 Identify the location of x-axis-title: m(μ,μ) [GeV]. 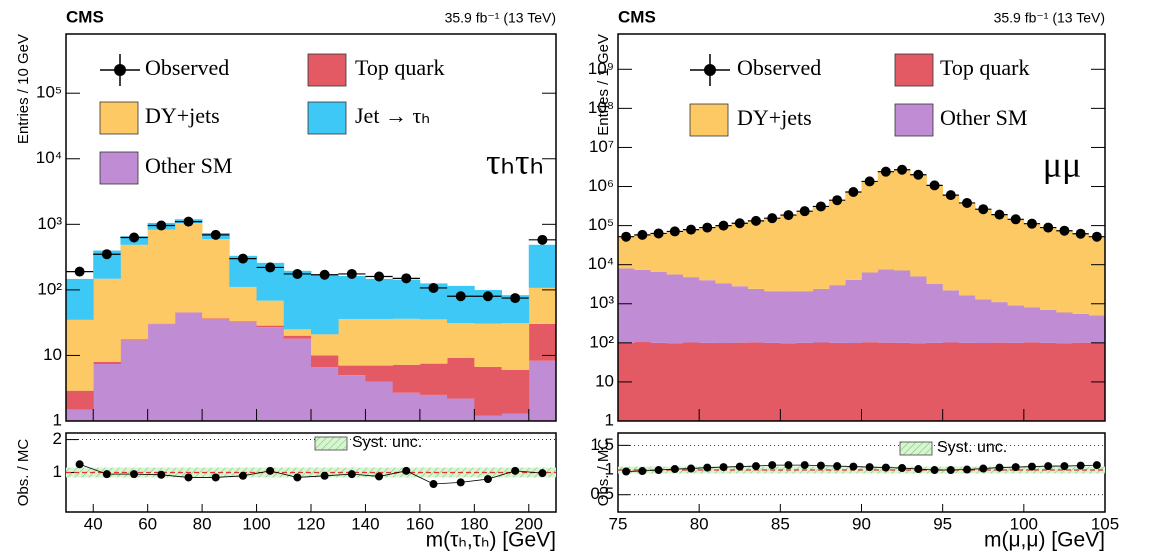
(1044, 540).